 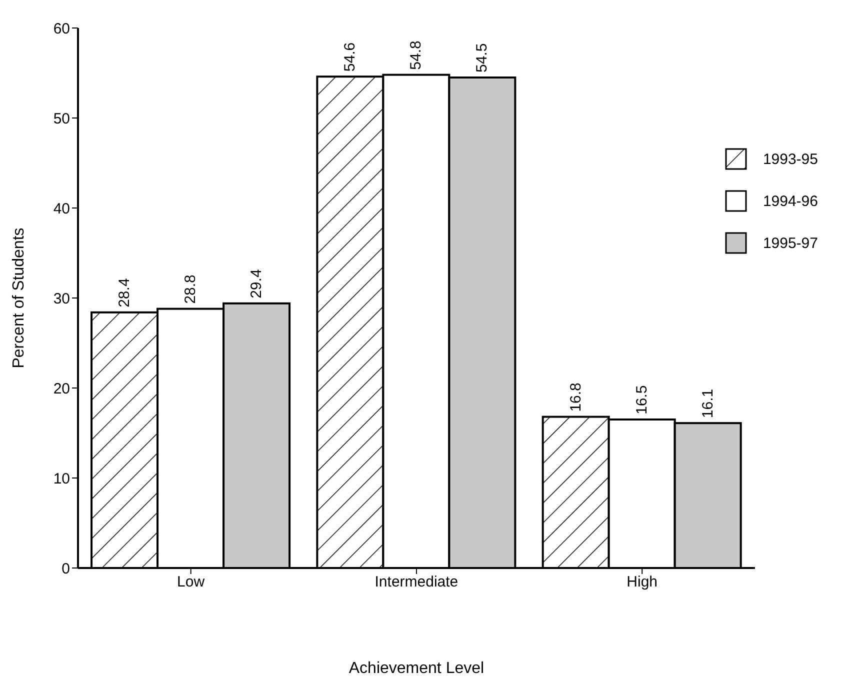 What do you see at coordinates (350, 57) in the screenshot?
I see `data-label: 54.6` at bounding box center [350, 57].